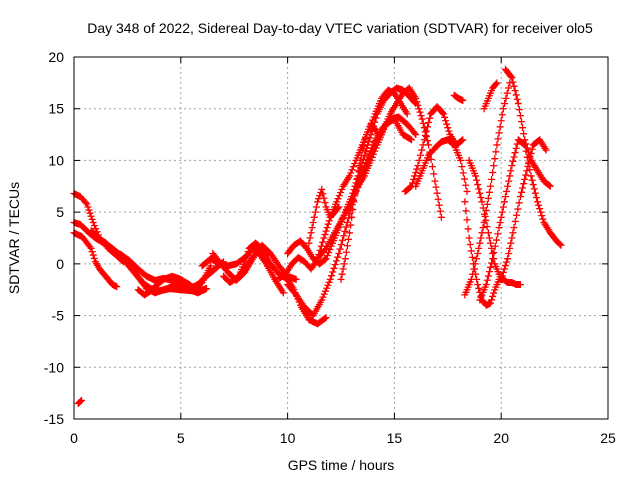 The image size is (640, 480). Describe the element at coordinates (60, 264) in the screenshot. I see `y-tick-label: 0` at that location.